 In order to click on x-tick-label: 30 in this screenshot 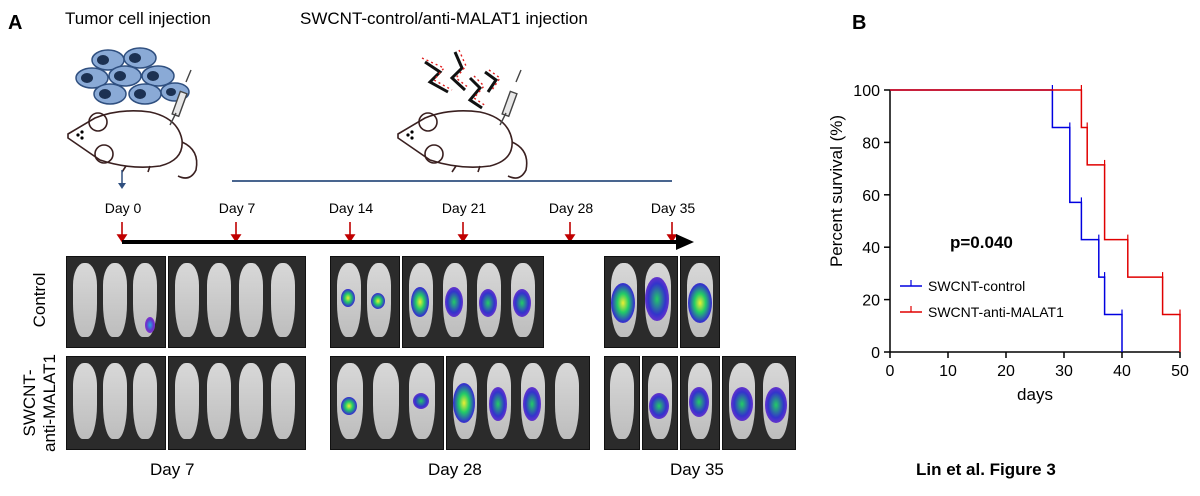, I will do `click(1064, 371)`.